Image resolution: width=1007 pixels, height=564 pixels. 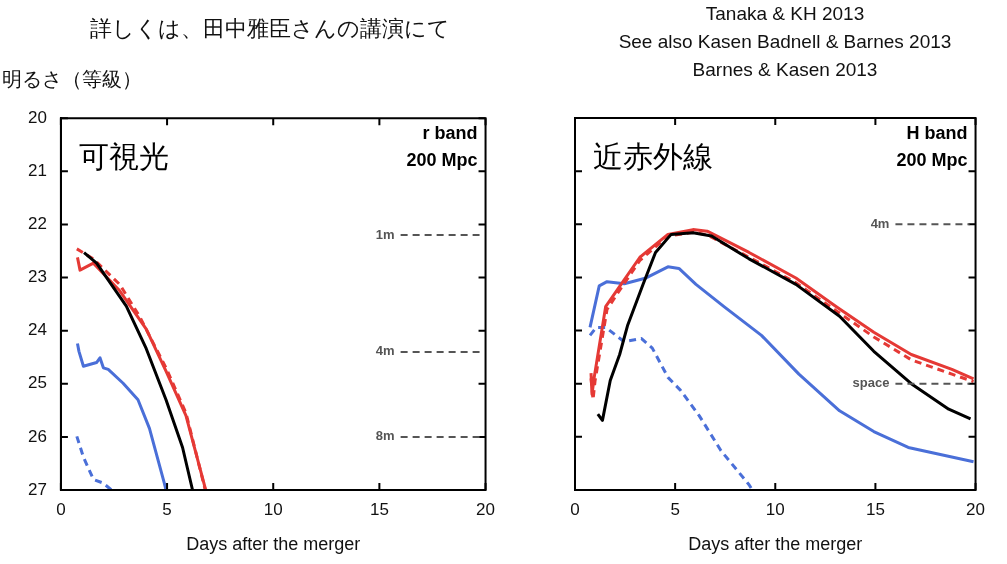 I want to click on y-tick-label: 27, so click(x=37, y=489).